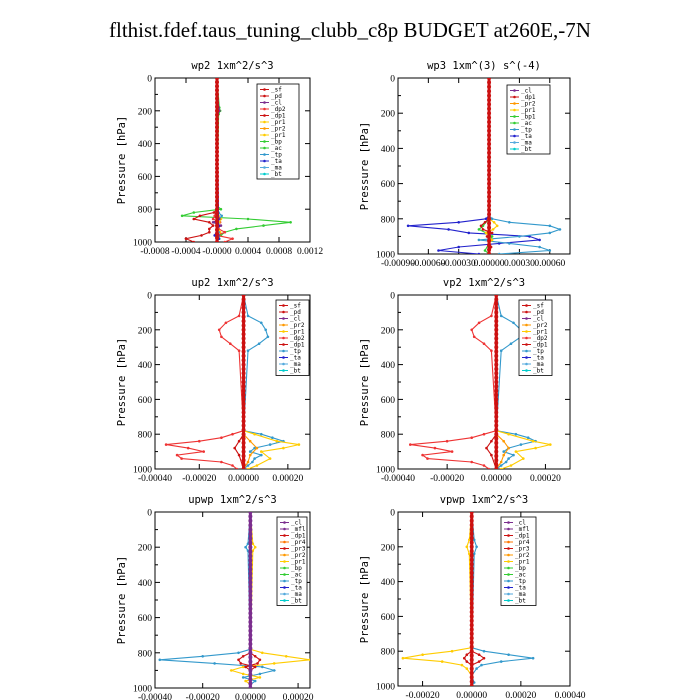 The height and width of the screenshot is (700, 700). Describe the element at coordinates (155, 252) in the screenshot. I see `x-tick-label: -0.0008` at that location.